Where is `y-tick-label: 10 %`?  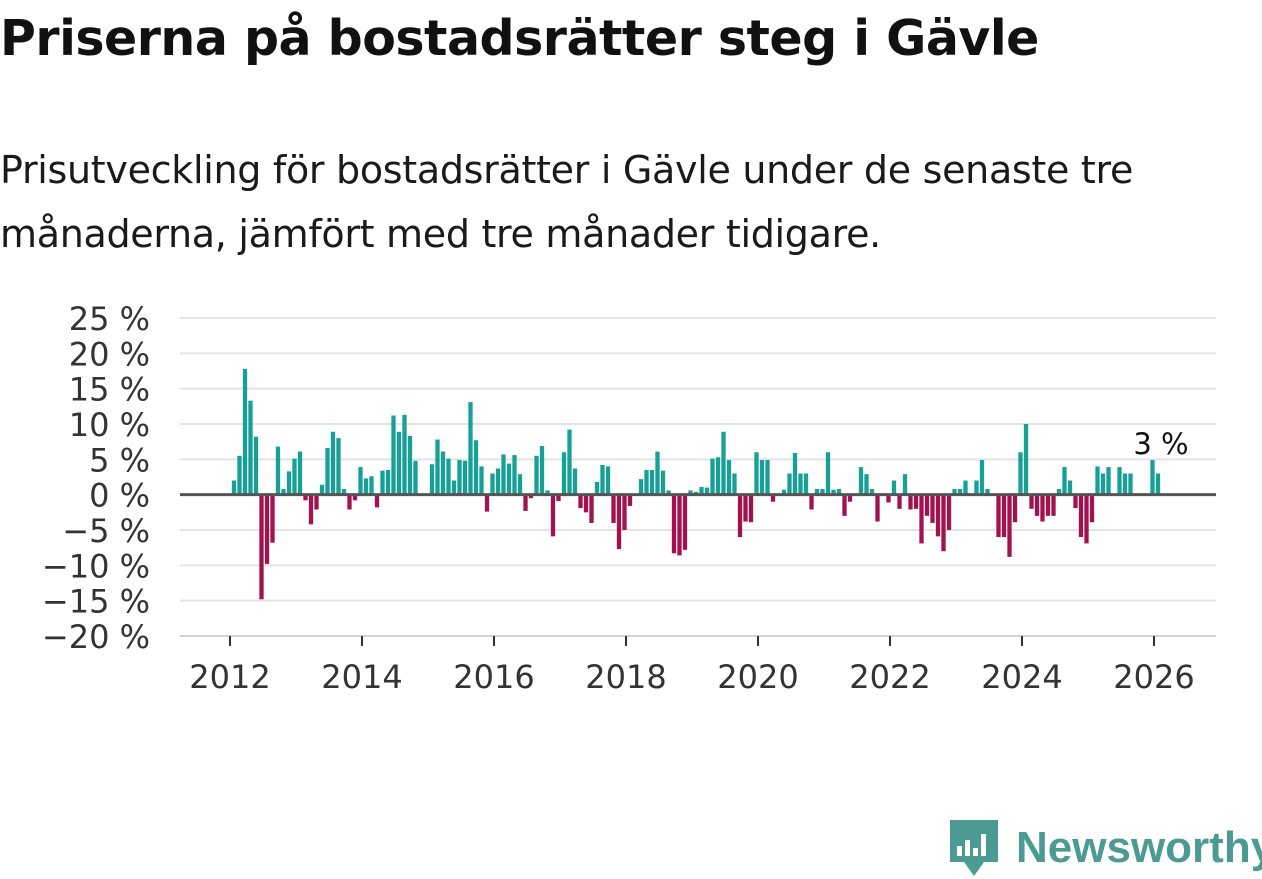 y-tick-label: 10 % is located at coordinates (109, 425).